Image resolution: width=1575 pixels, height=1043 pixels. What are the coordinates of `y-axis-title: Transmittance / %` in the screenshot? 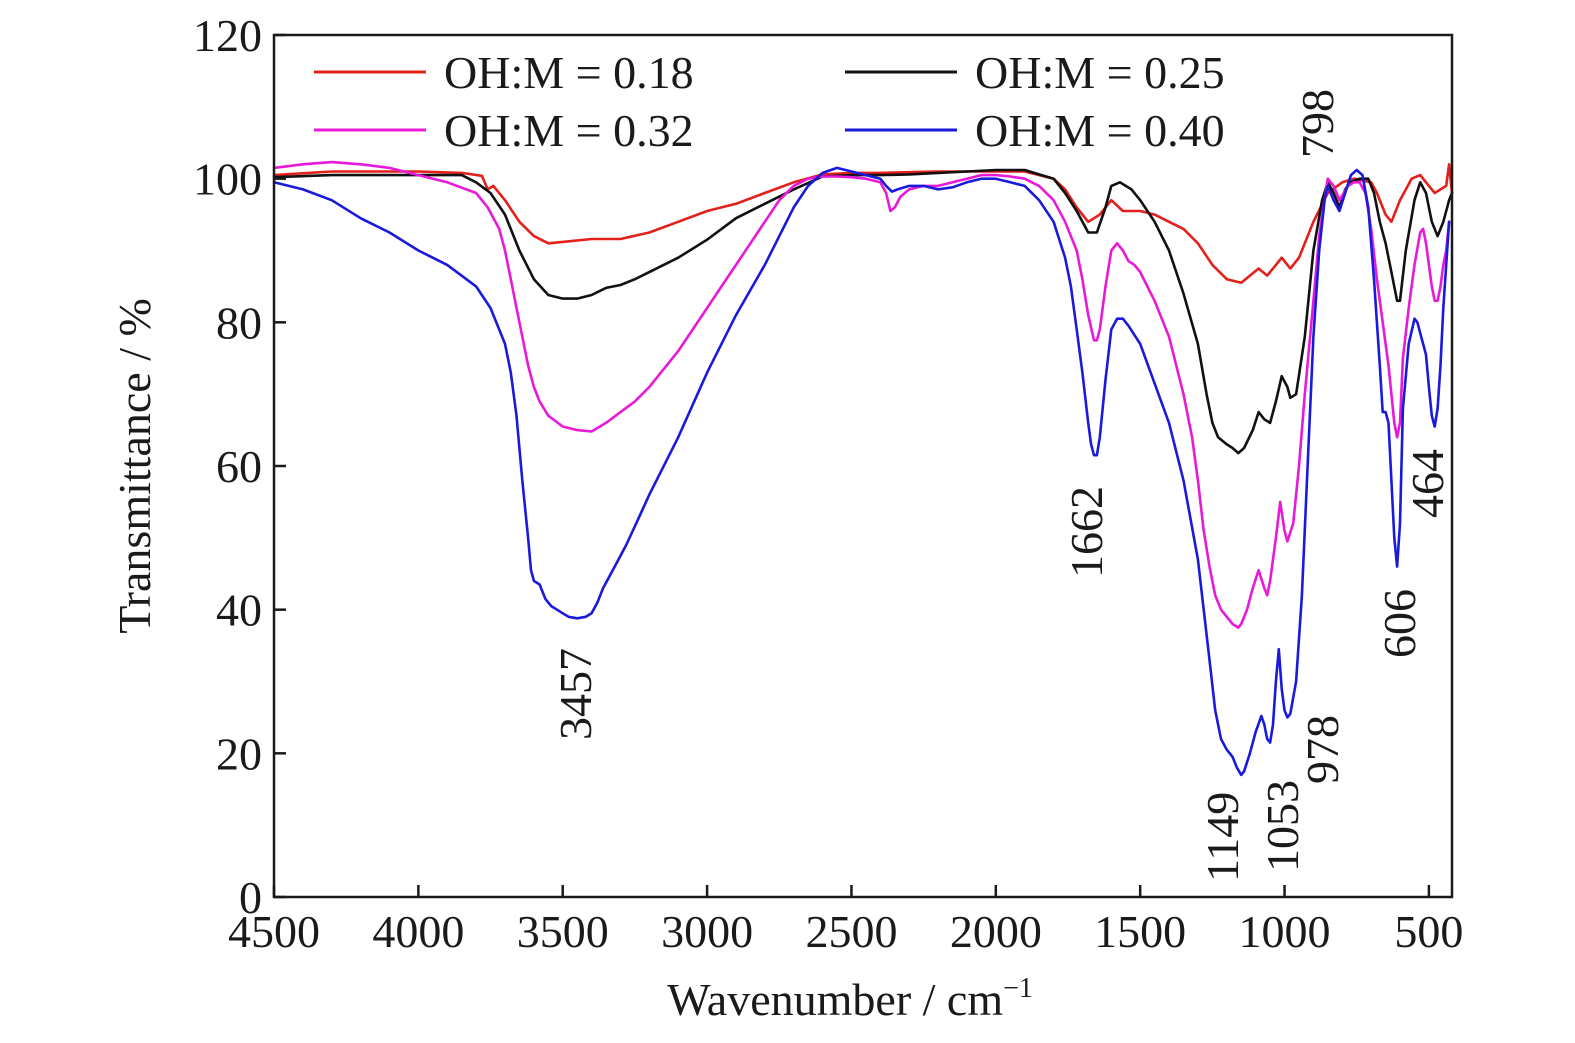 It's located at (134, 466).